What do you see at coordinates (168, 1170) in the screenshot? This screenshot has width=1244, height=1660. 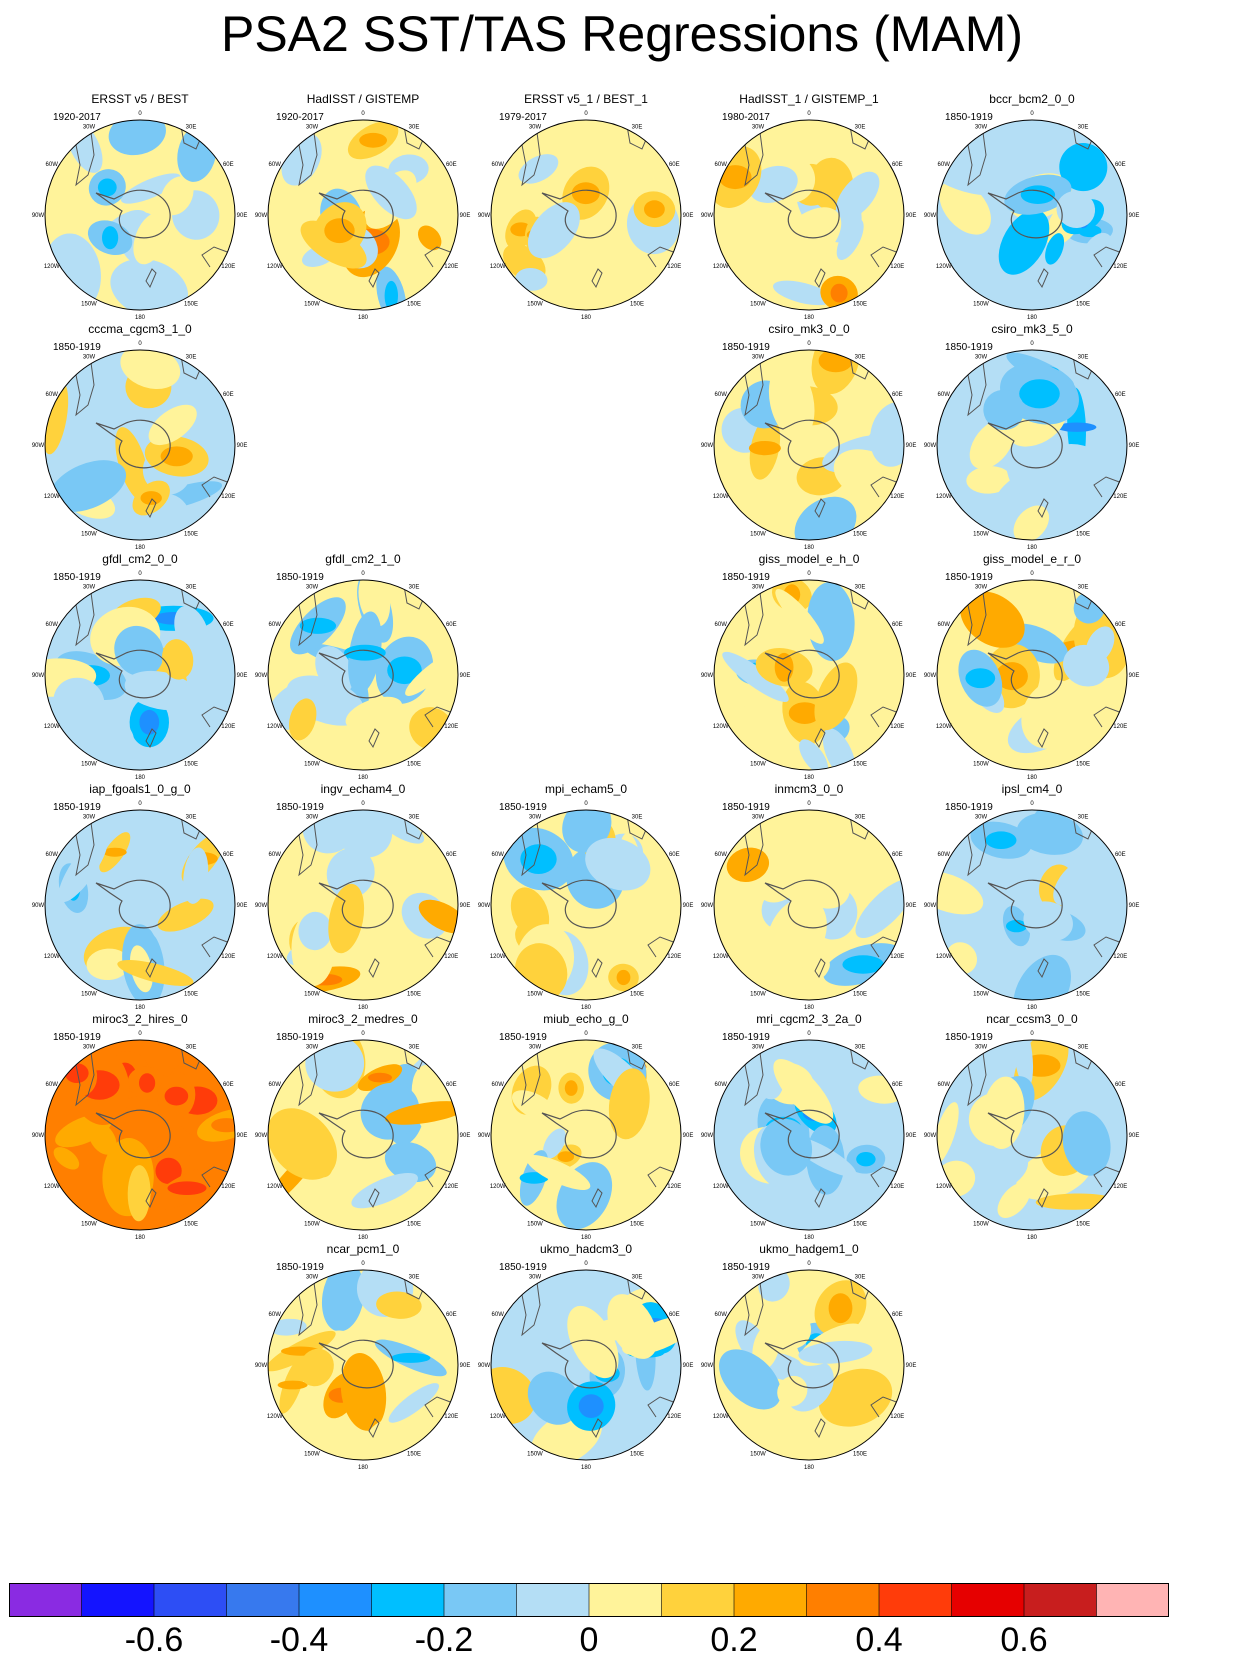 I see `anomaly-core` at bounding box center [168, 1170].